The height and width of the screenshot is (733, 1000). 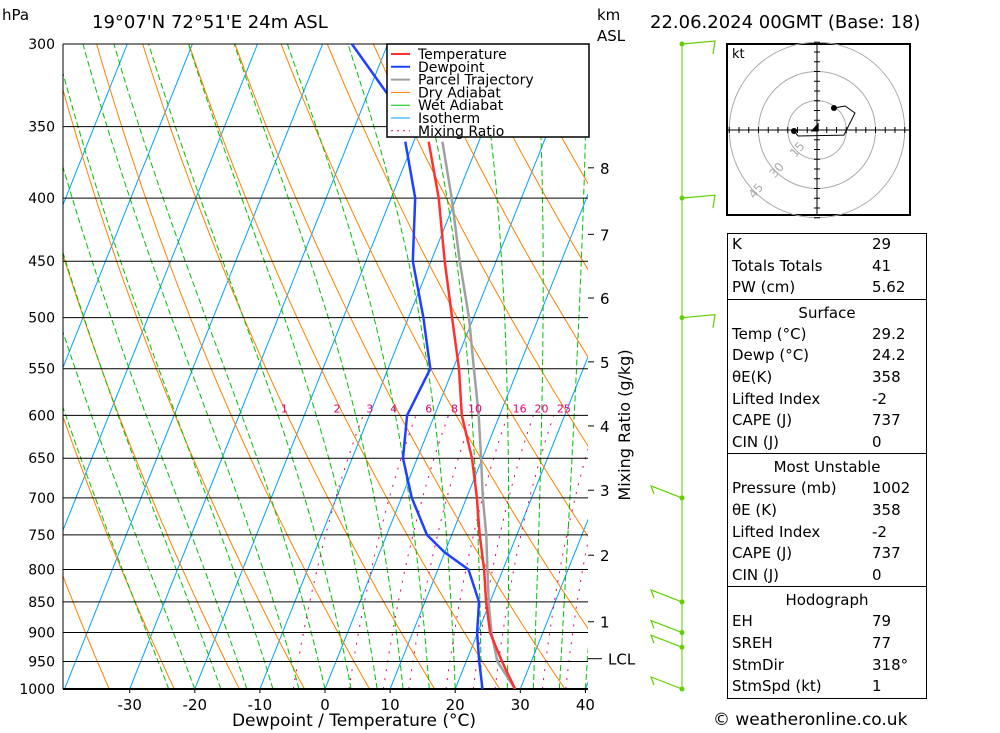 What do you see at coordinates (814, 127) in the screenshot?
I see `storm-motion-icon` at bounding box center [814, 127].